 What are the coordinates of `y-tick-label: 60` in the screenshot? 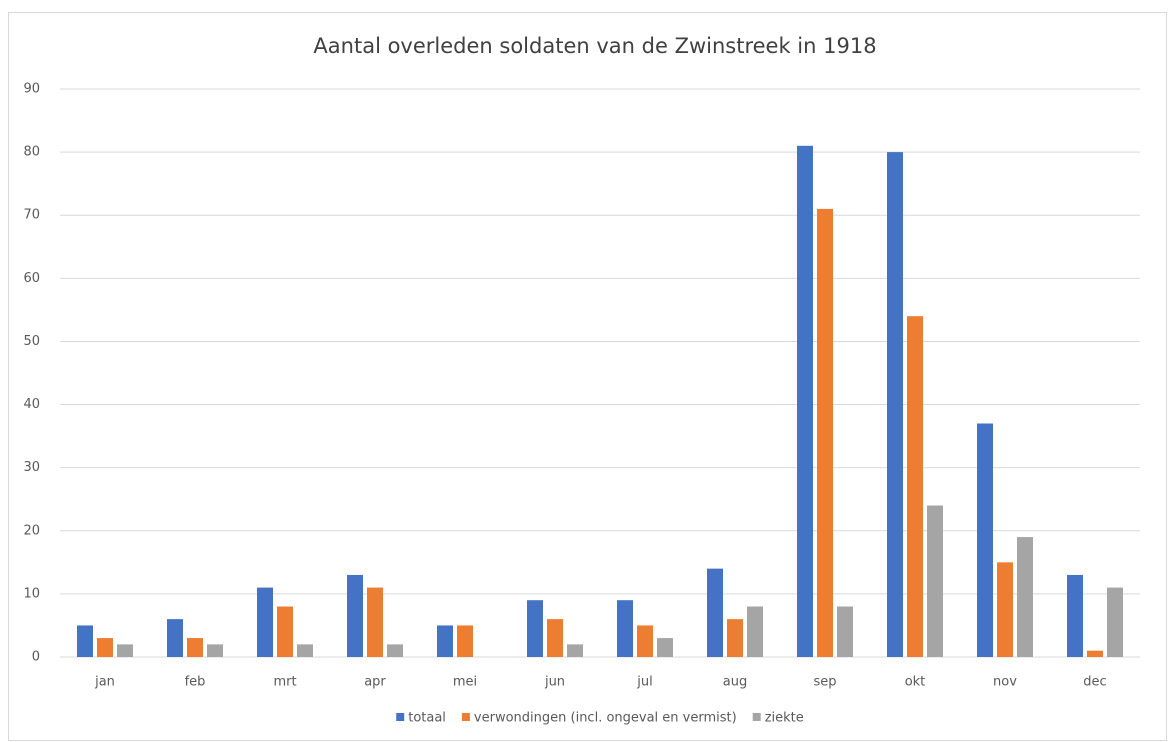 It's located at (31, 278).